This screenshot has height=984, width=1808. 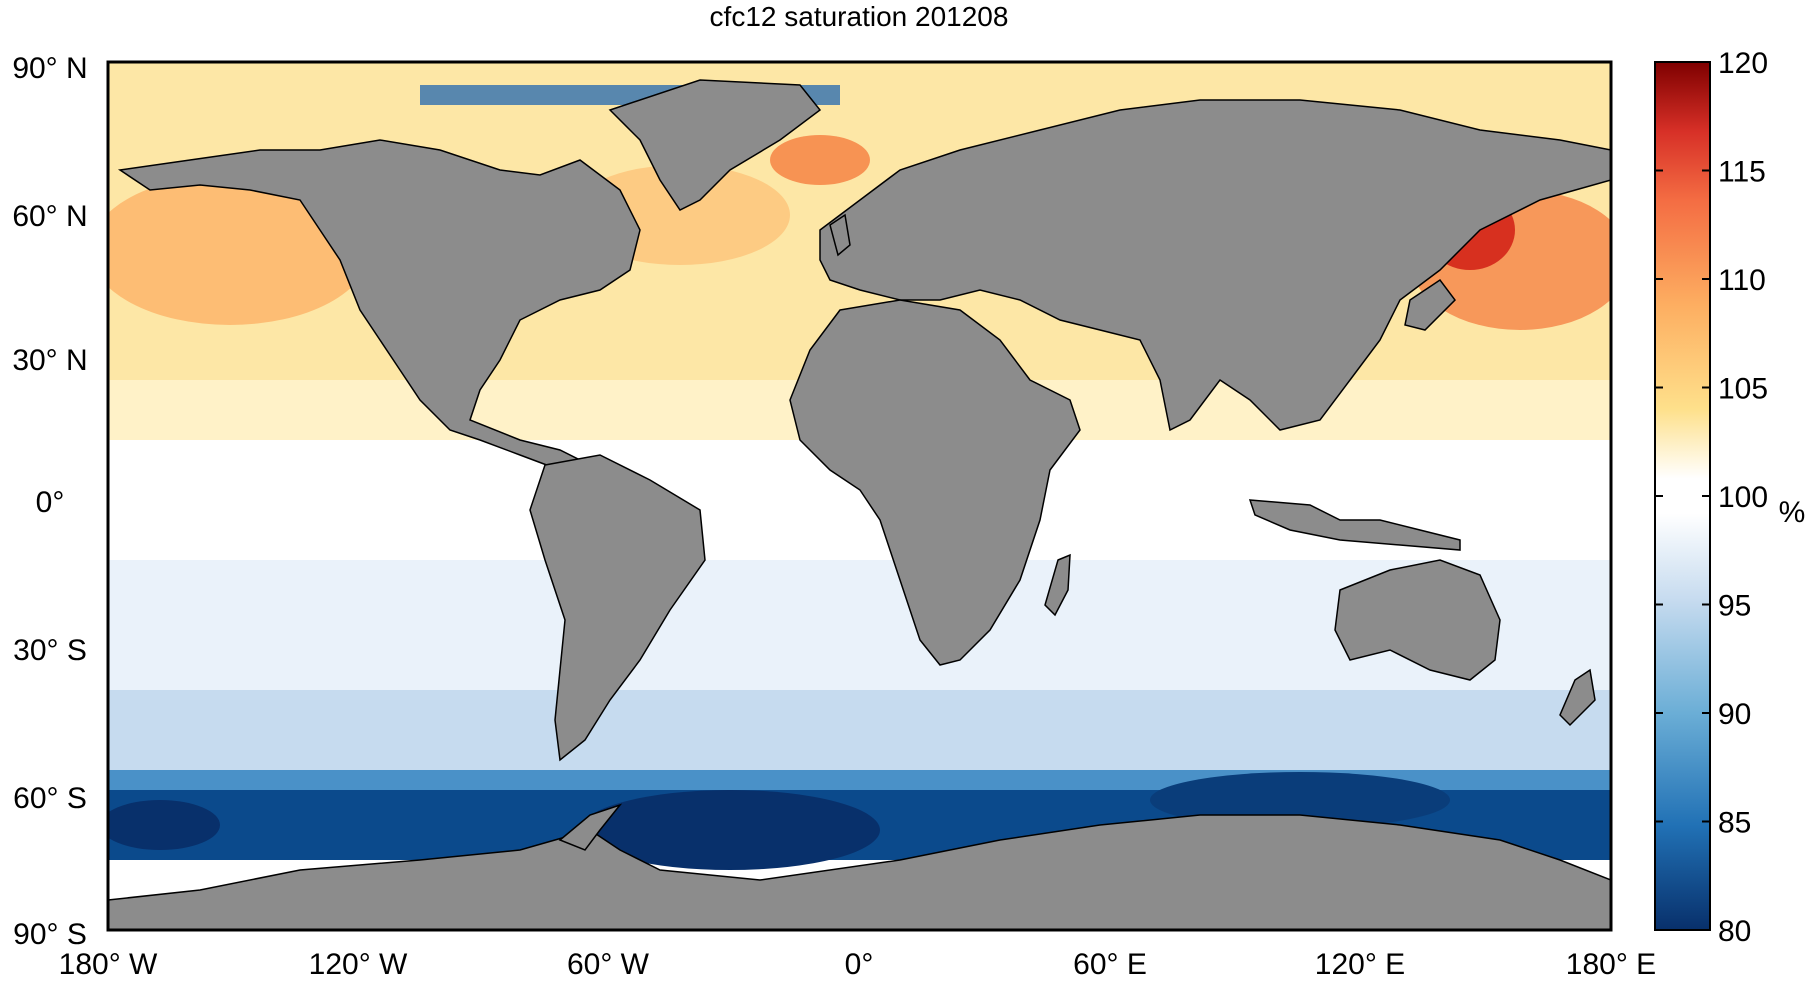 I want to click on eurasia-land, so click(x=1215, y=265).